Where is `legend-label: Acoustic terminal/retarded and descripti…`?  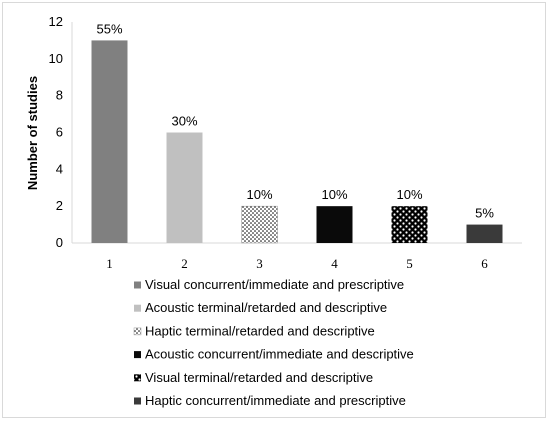 legend-label: Acoustic terminal/retarded and descripti… is located at coordinates (266, 307).